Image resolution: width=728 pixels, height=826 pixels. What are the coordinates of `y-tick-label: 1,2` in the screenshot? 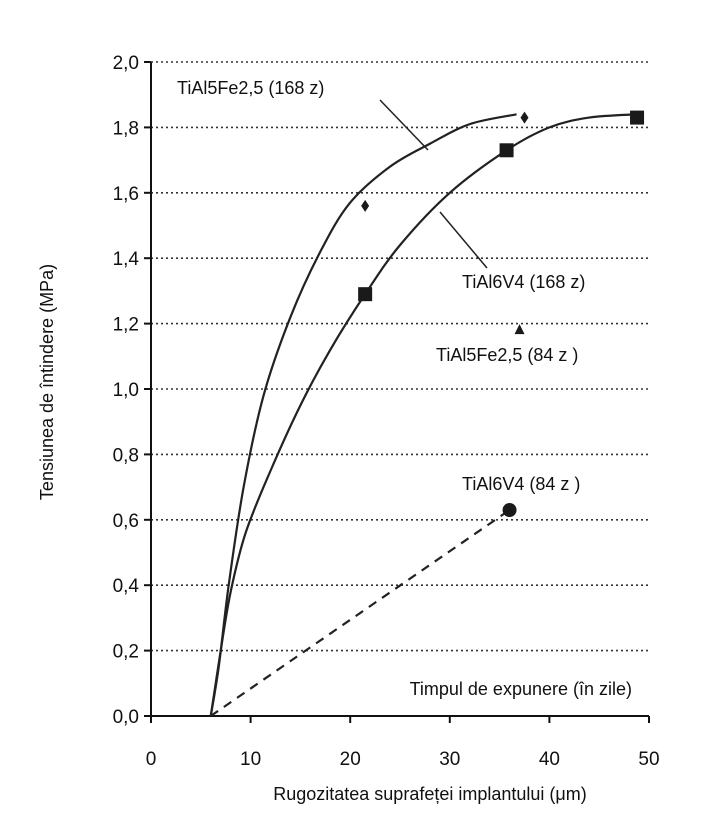 It's located at (126, 325).